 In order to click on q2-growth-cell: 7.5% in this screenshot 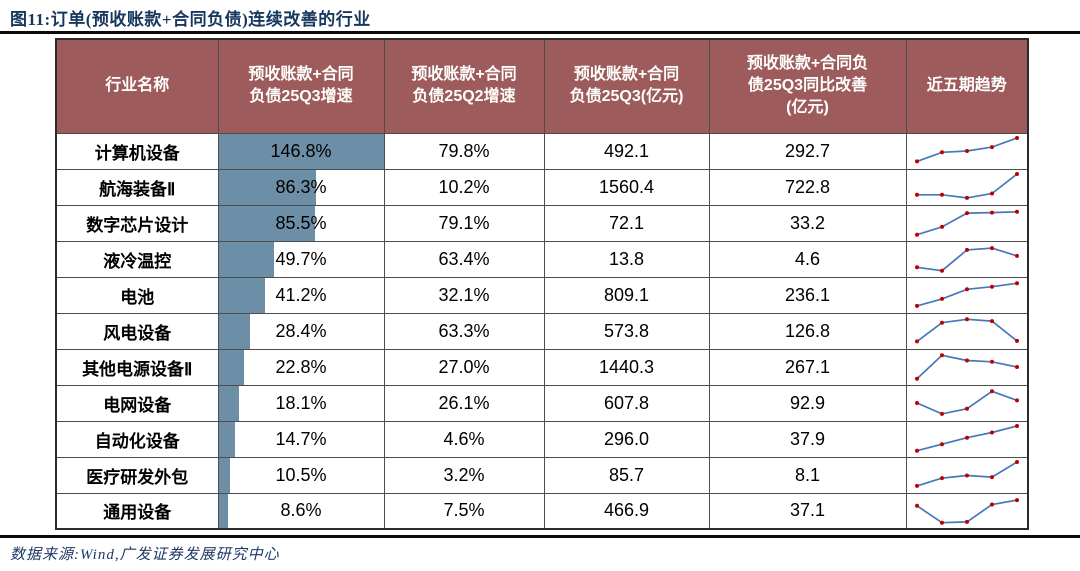, I will do `click(464, 511)`.